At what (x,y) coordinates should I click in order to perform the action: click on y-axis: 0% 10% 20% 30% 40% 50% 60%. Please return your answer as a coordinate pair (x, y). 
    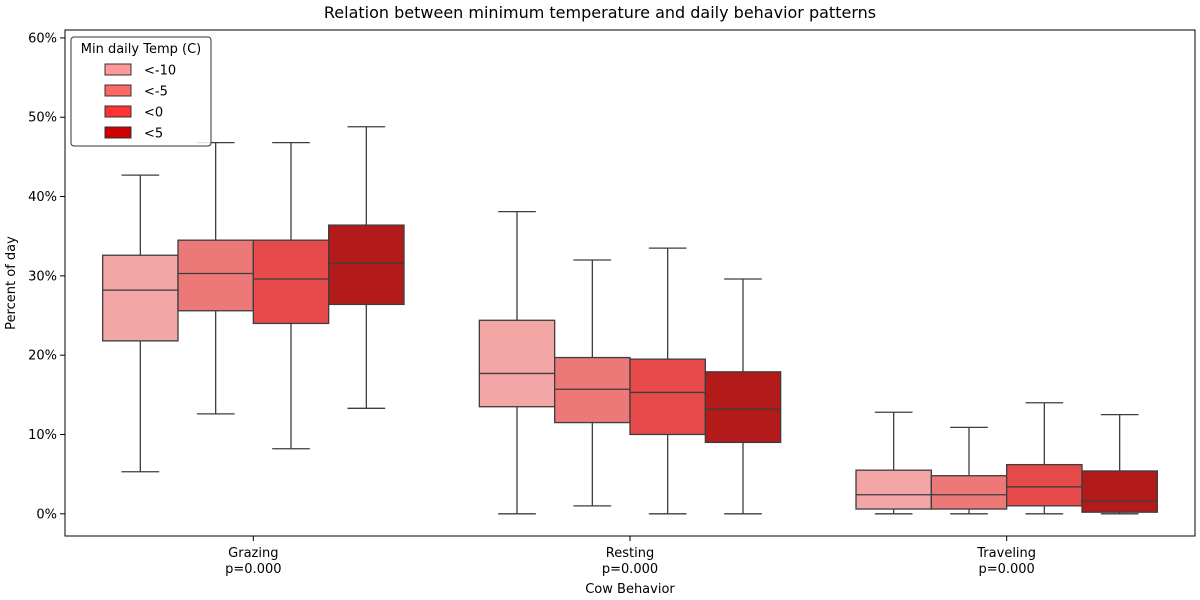
    Looking at the image, I should click on (46, 276).